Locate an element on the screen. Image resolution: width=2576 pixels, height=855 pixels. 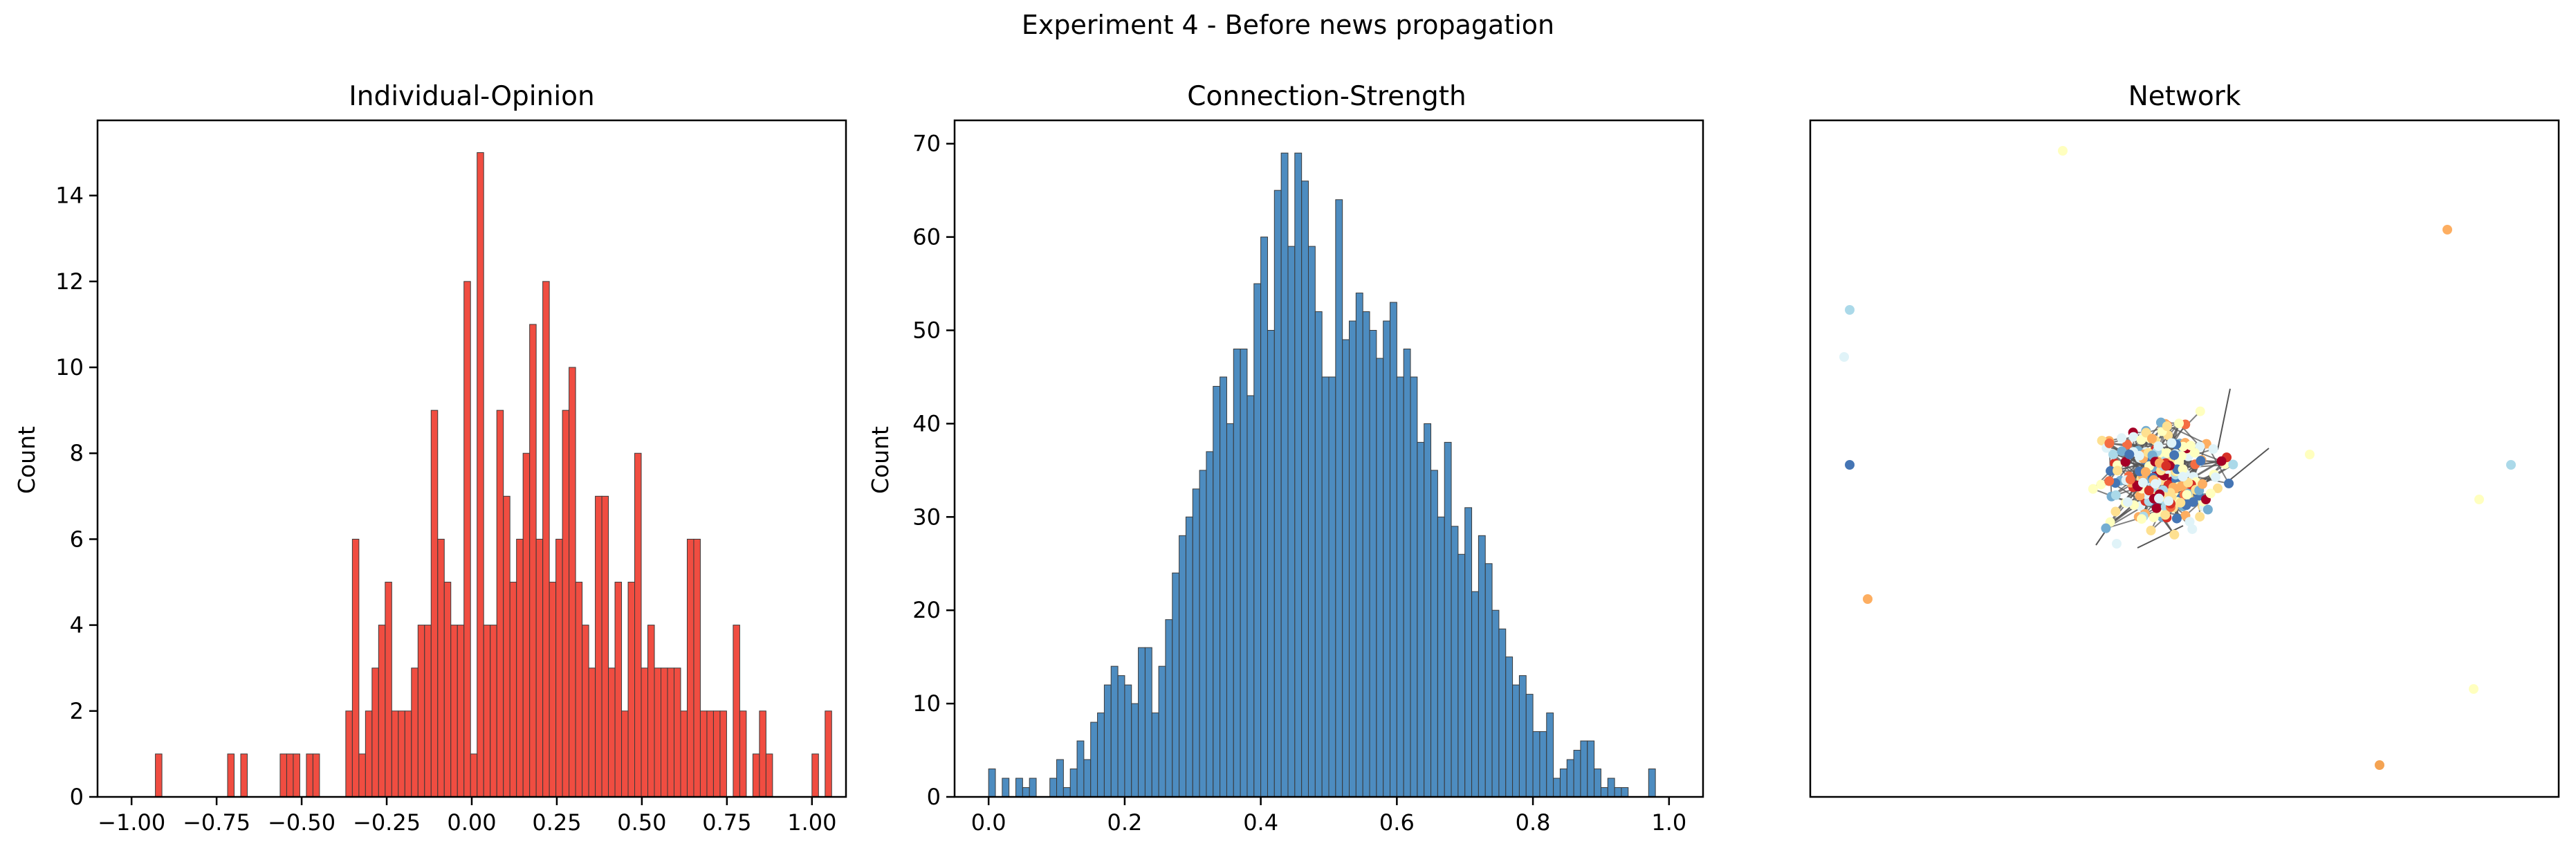
y-tick-label: 70 is located at coordinates (926, 144).